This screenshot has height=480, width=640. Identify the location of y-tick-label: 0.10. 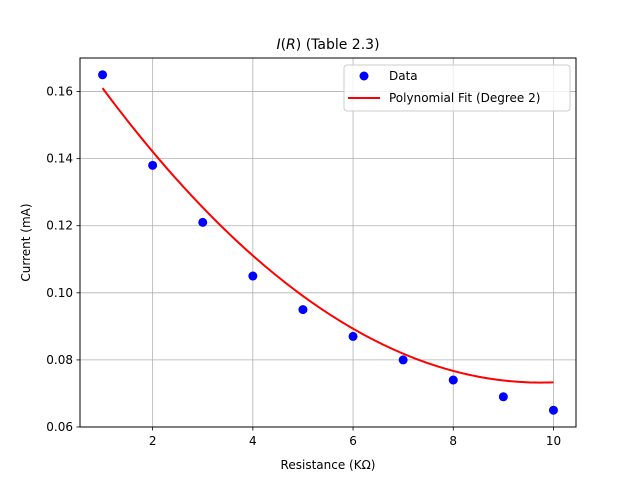
(59, 293).